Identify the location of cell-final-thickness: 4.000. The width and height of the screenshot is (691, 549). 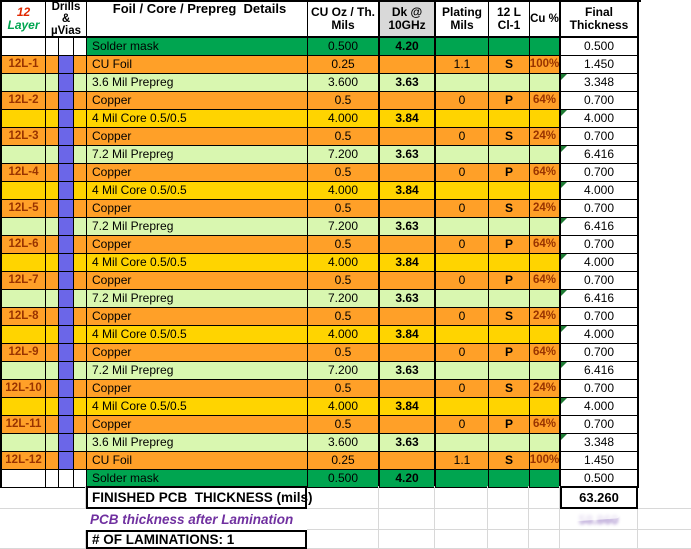
(600, 191).